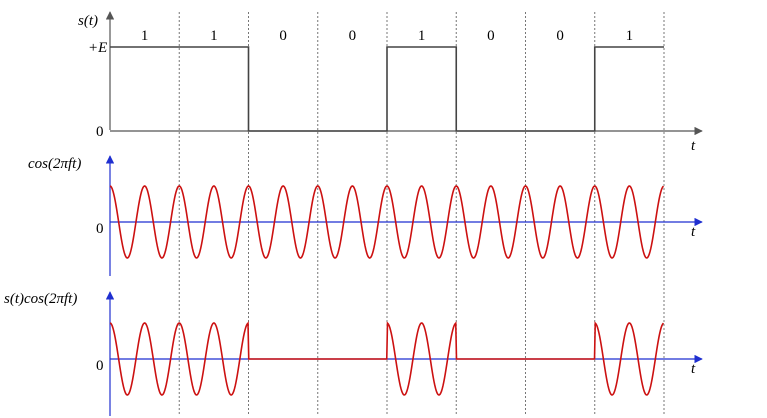 This screenshot has width=767, height=418. Describe the element at coordinates (97, 48) in the screenshot. I see `level-label: +E` at that location.